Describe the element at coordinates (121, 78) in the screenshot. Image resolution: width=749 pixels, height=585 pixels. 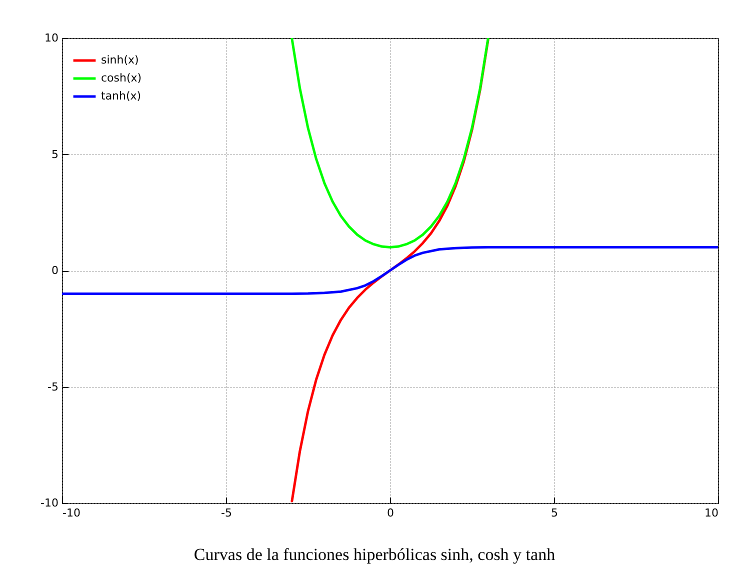
I see `legend-label: cosh(x)` at that location.